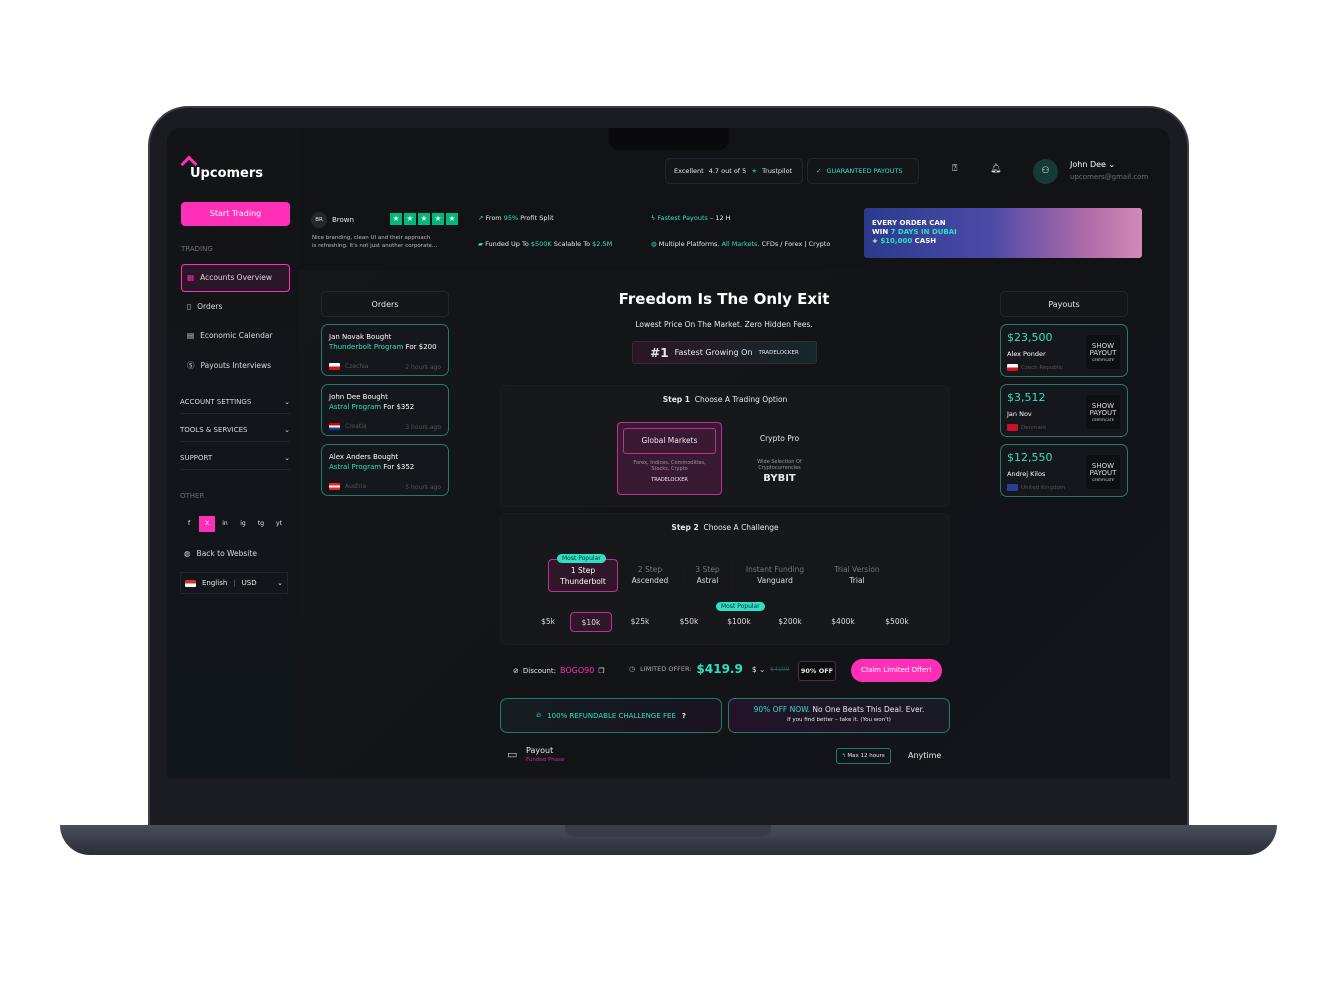 The image size is (1336, 982). I want to click on discount-value: BOGO90, so click(577, 670).